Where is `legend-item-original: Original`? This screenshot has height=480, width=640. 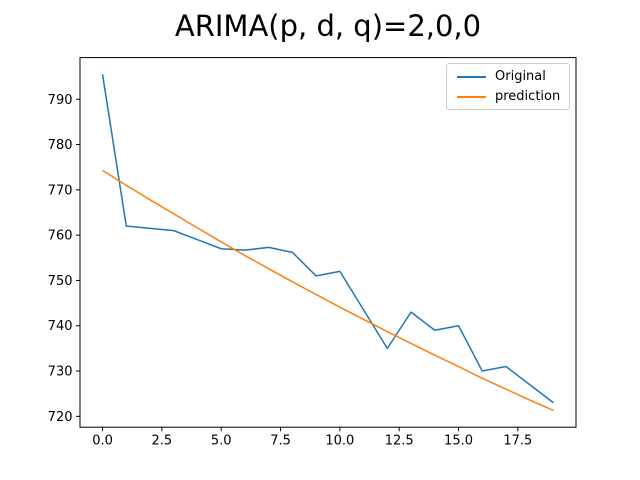
legend-item-original: Original is located at coordinates (508, 76).